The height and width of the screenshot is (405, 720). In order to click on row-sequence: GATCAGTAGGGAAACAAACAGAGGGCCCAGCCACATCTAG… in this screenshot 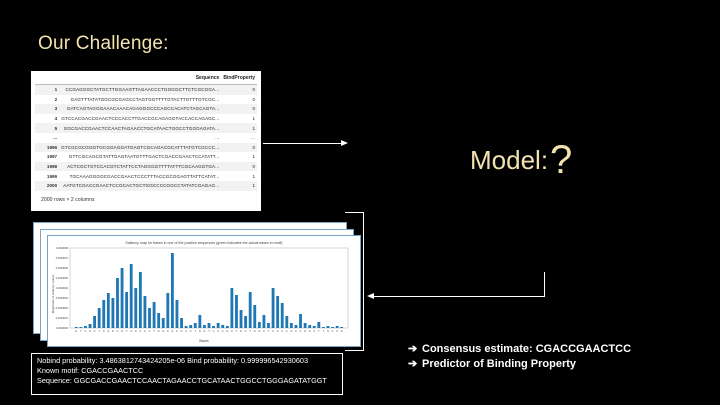, I will do `click(140, 109)`.